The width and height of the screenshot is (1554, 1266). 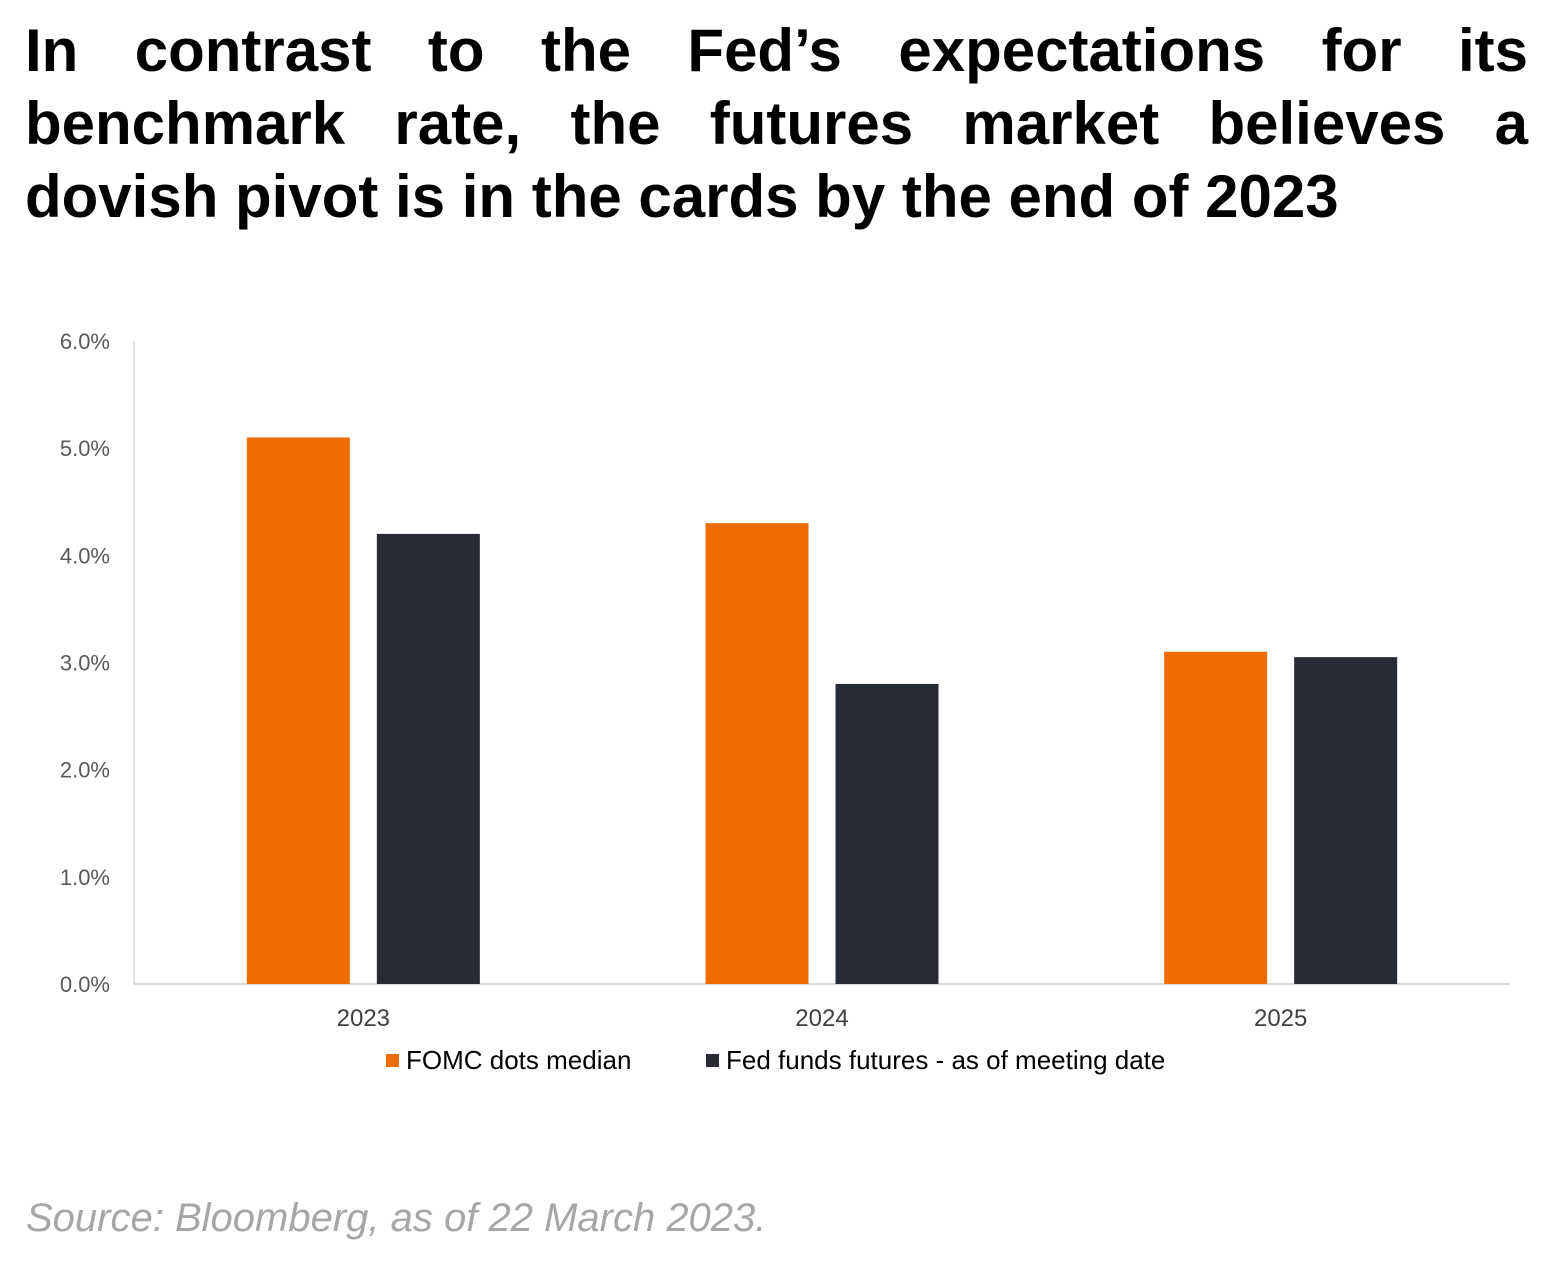 What do you see at coordinates (85, 770) in the screenshot?
I see `y-tick-label: 2.0%` at bounding box center [85, 770].